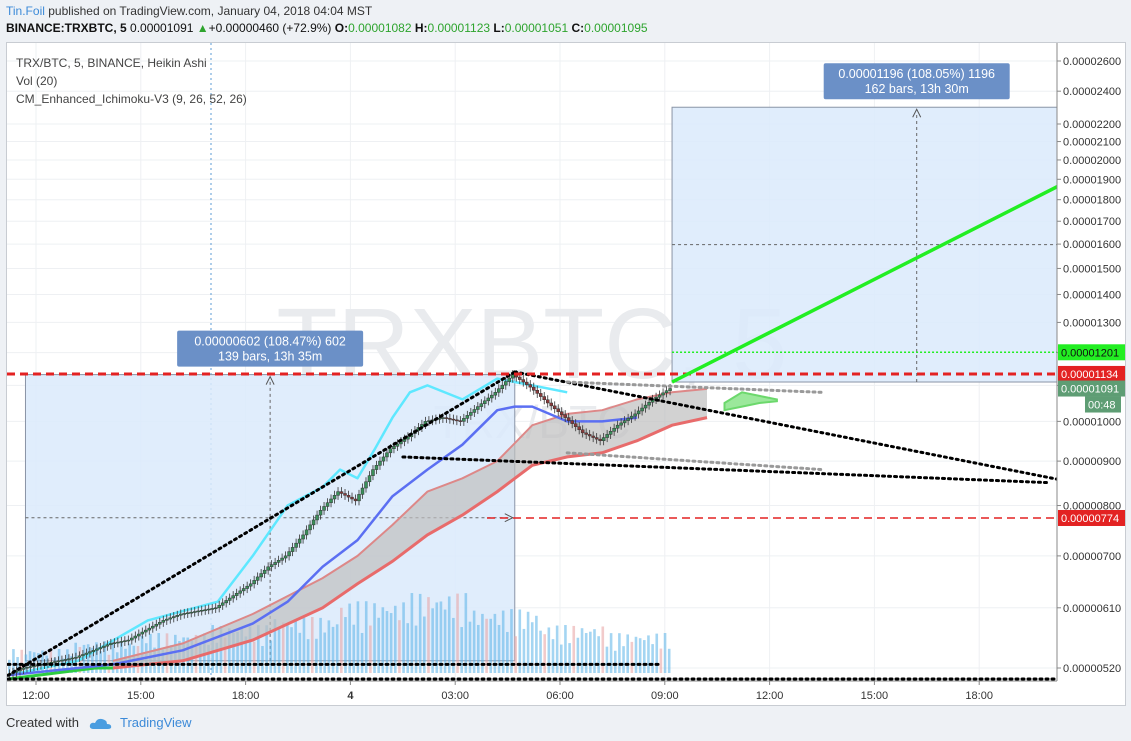 The height and width of the screenshot is (741, 1131). I want to click on legend-symbol: TRX/BTC, 5, BINANCE, Heikin Ashi, so click(111, 63).